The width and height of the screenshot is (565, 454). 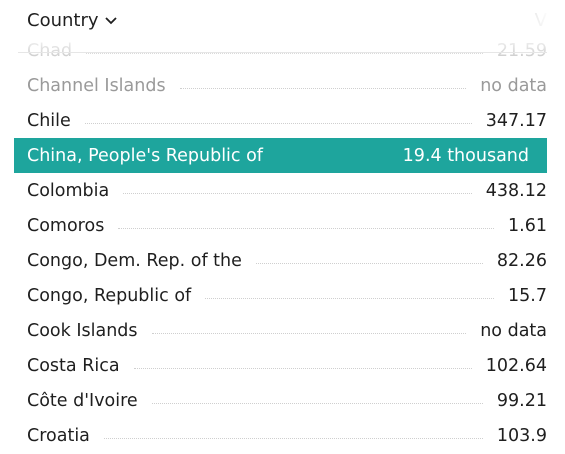 I want to click on list-item-congo-dem-rep: Congo, Dem. Rep. of the 82.26, so click(x=282, y=260).